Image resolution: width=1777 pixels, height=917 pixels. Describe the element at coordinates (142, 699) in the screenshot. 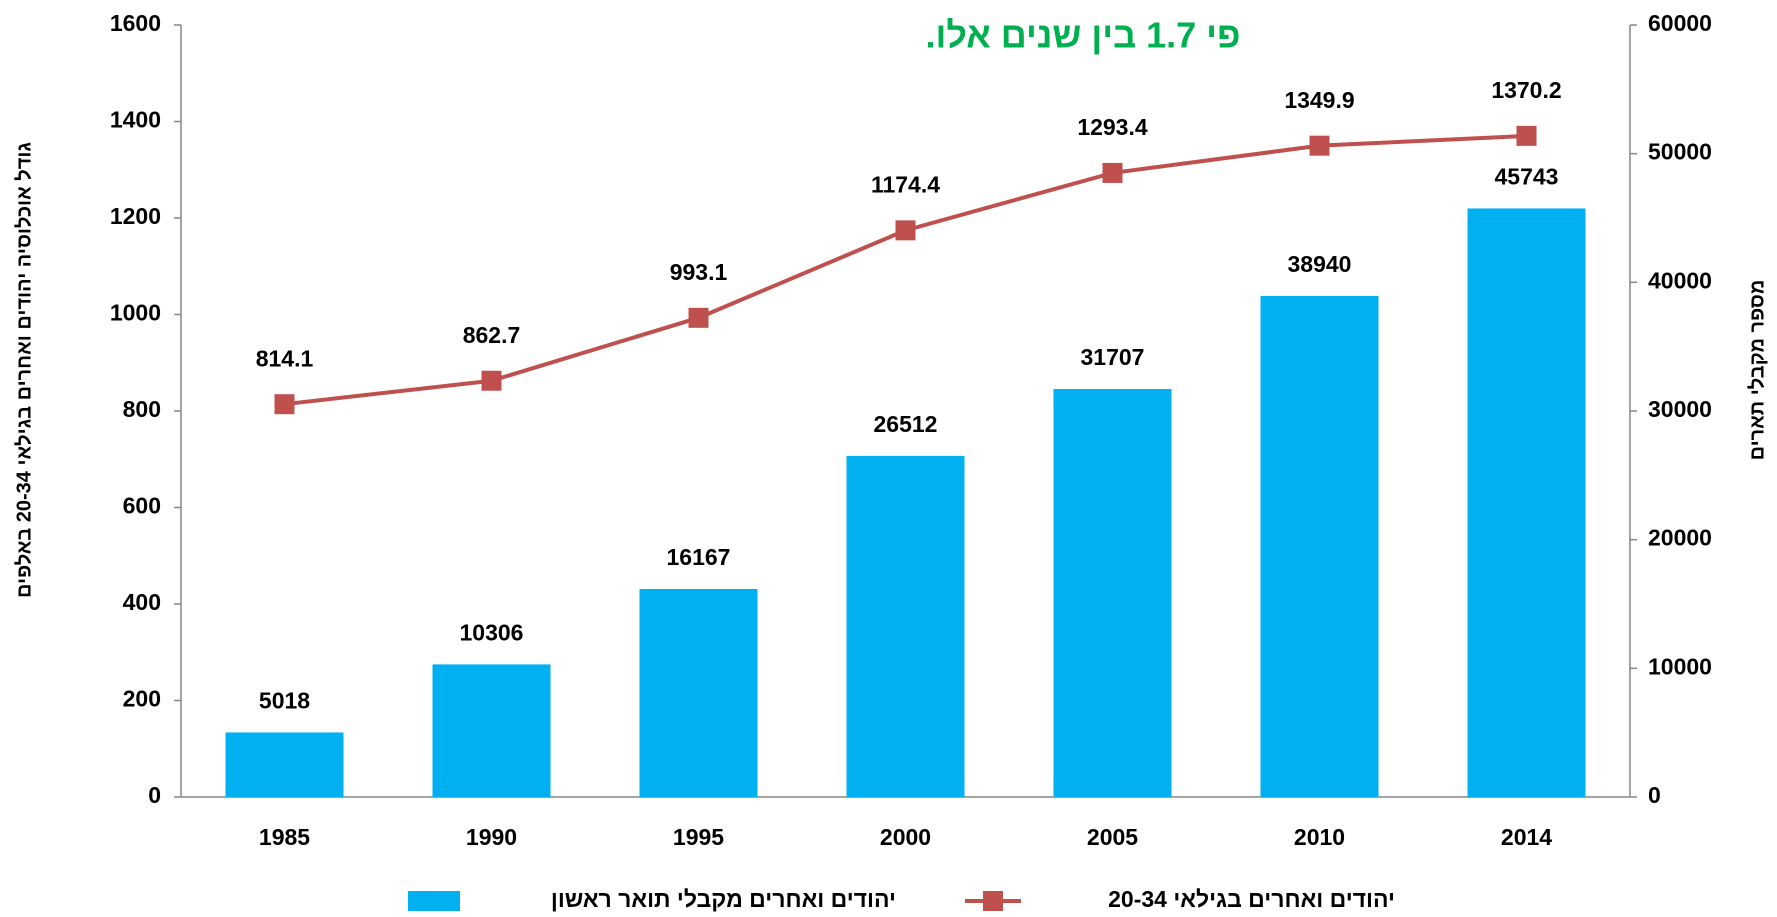

I see `y-tick-label: 200` at that location.